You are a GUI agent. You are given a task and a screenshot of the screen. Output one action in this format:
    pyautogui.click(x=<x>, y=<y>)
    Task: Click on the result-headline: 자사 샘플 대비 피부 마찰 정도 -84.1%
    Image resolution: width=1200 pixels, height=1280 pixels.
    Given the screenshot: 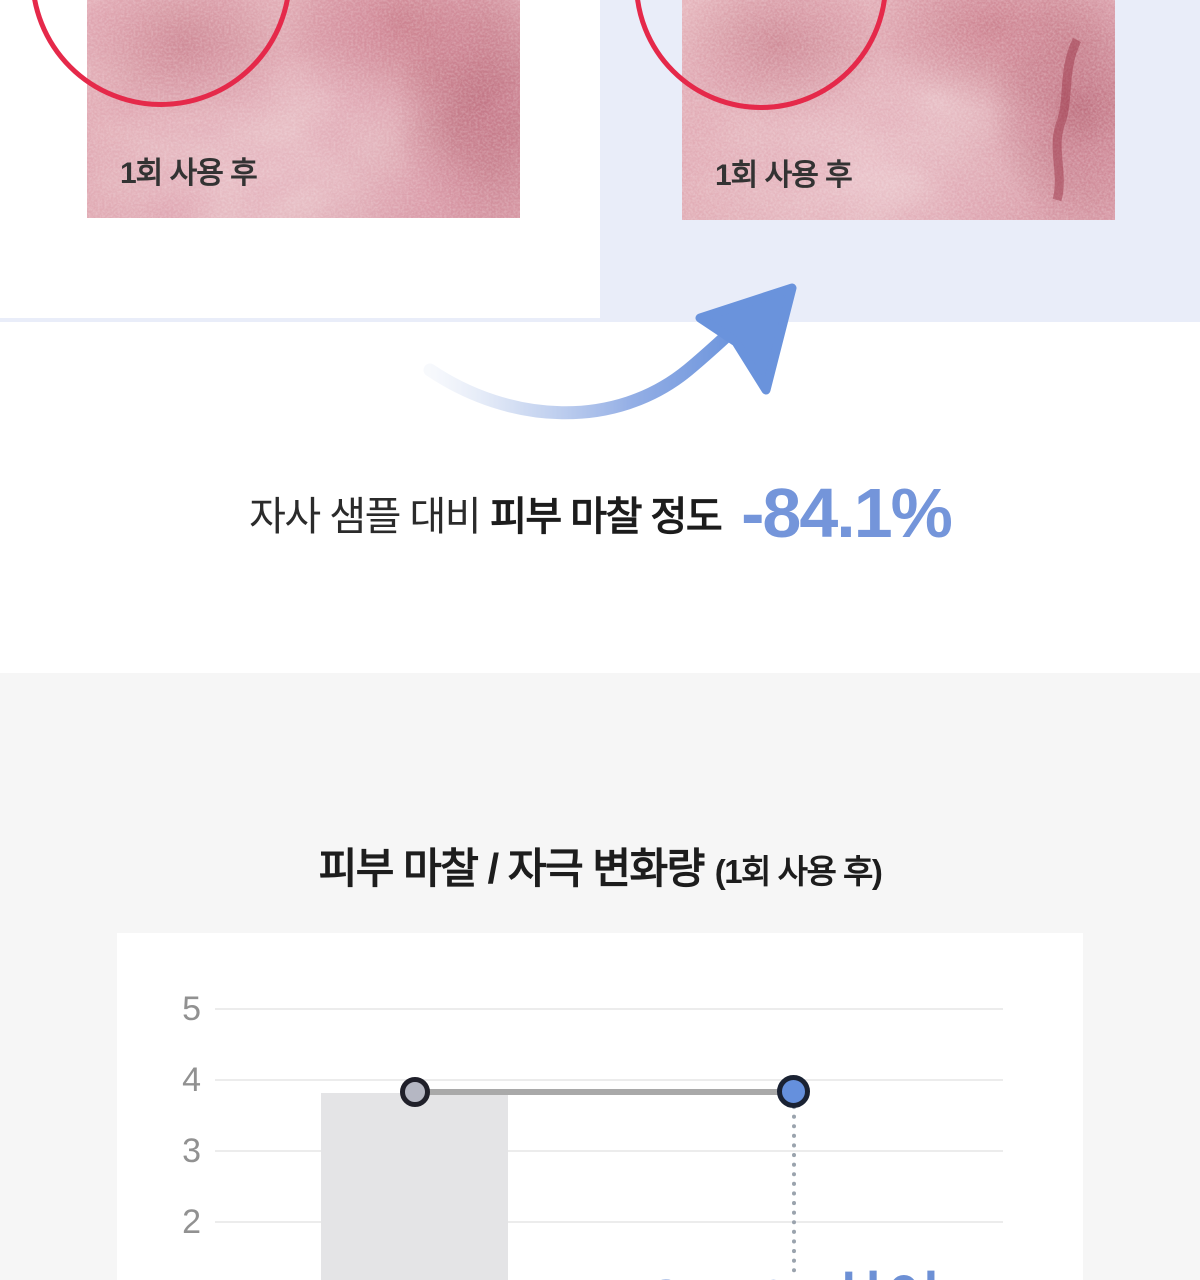 What is the action you would take?
    pyautogui.click(x=600, y=512)
    